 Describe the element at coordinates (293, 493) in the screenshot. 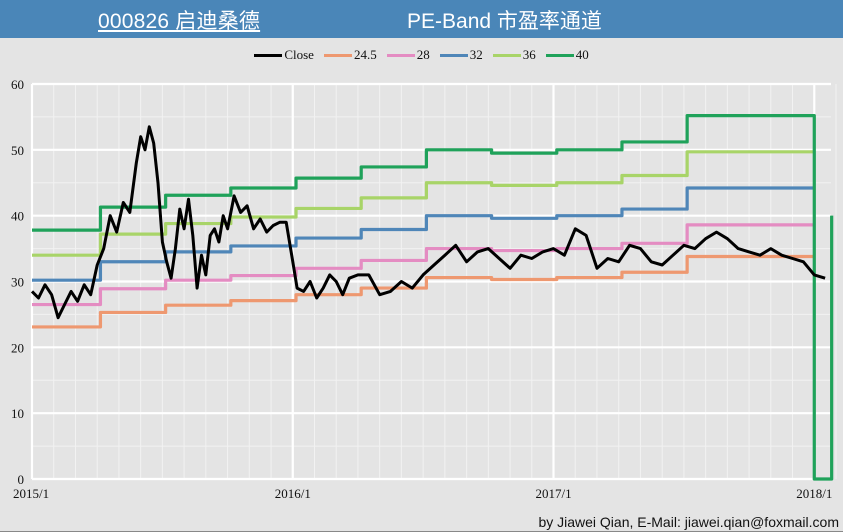

I see `svg-text: 2016/1` at that location.